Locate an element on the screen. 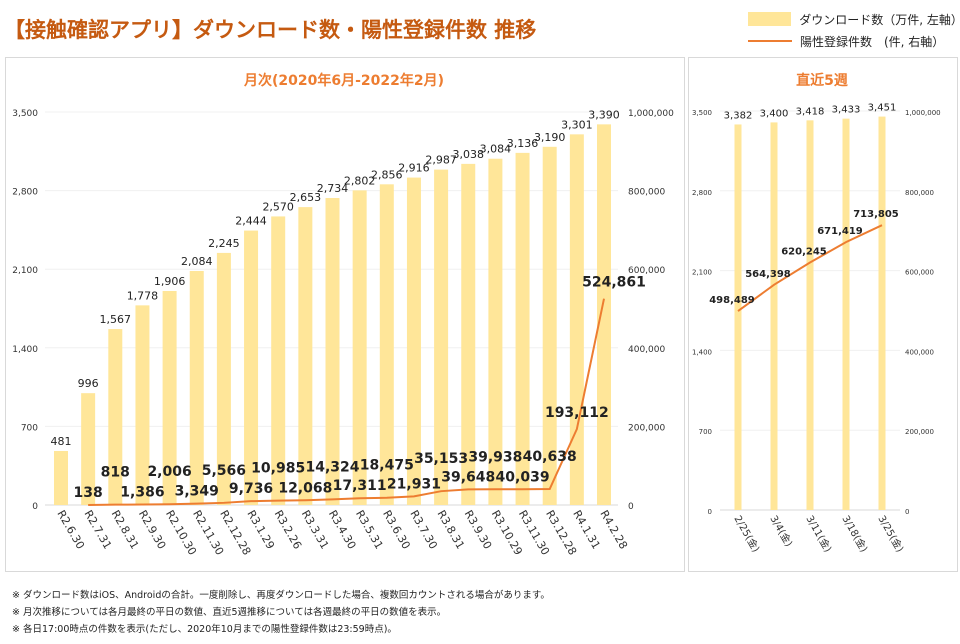 Image resolution: width=960 pixels, height=644 pixels. line-label: 564,398 is located at coordinates (768, 274).